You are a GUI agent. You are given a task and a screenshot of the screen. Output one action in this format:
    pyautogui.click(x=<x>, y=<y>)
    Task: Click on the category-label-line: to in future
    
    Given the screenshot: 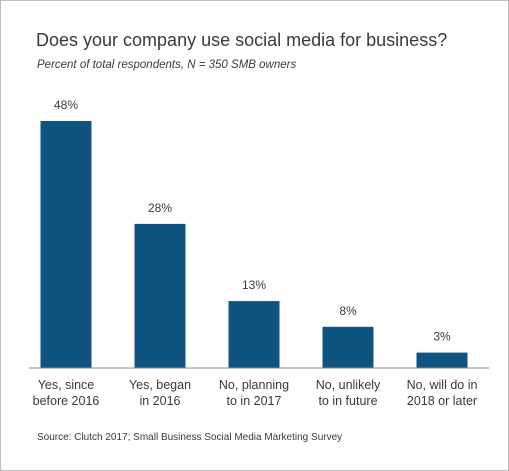 What is the action you would take?
    pyautogui.click(x=347, y=401)
    